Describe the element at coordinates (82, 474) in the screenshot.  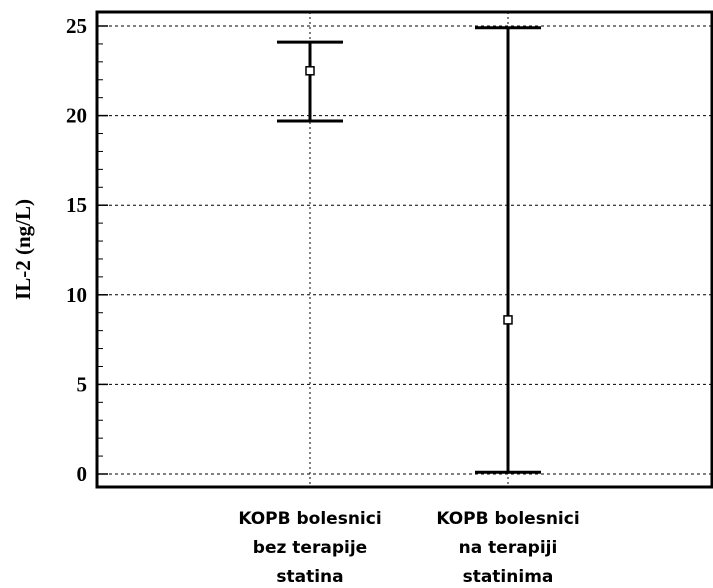
I see `y-tick-label: 0` at that location.